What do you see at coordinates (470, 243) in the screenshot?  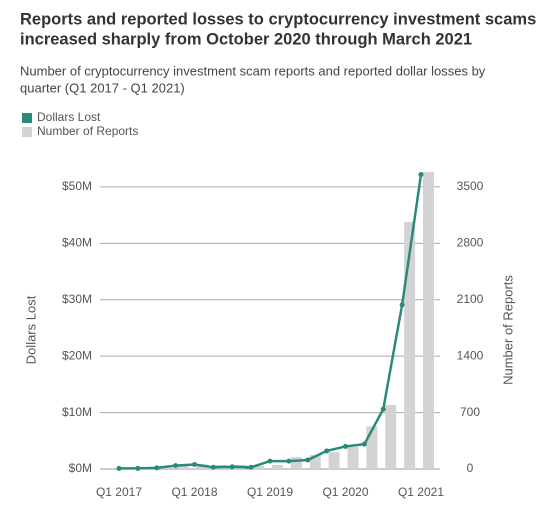 I see `y2-tick-label: 2800` at bounding box center [470, 243].